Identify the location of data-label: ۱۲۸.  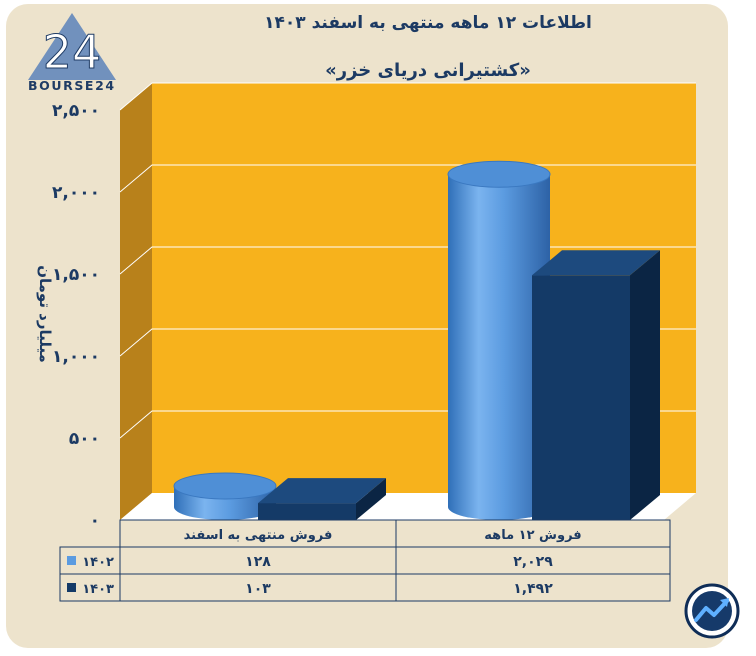
(258, 562).